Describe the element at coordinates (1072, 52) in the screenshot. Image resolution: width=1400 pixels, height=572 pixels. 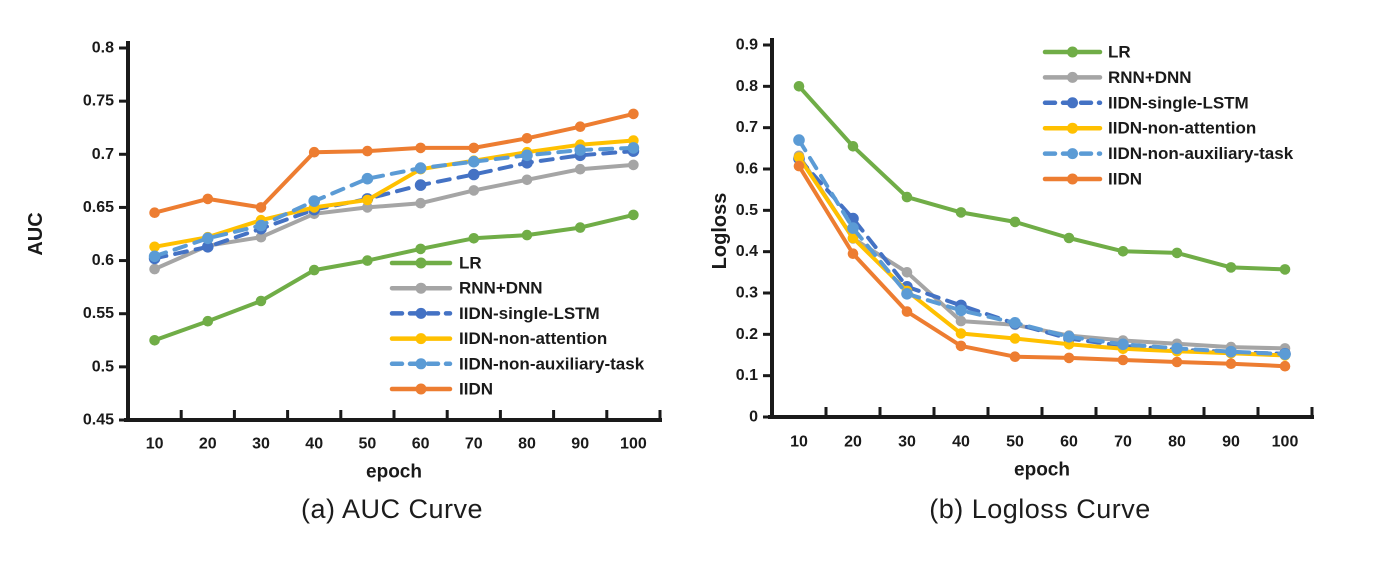
I see `legend-marker-lr` at that location.